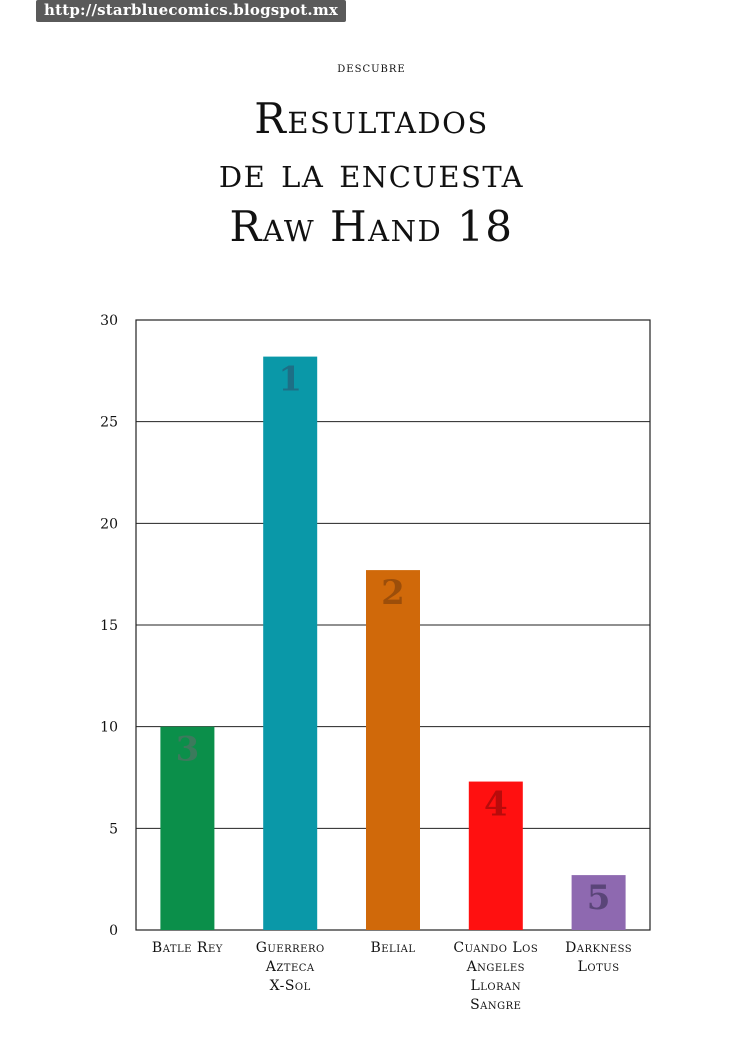  I want to click on bar-rank-label: 1, so click(290, 380).